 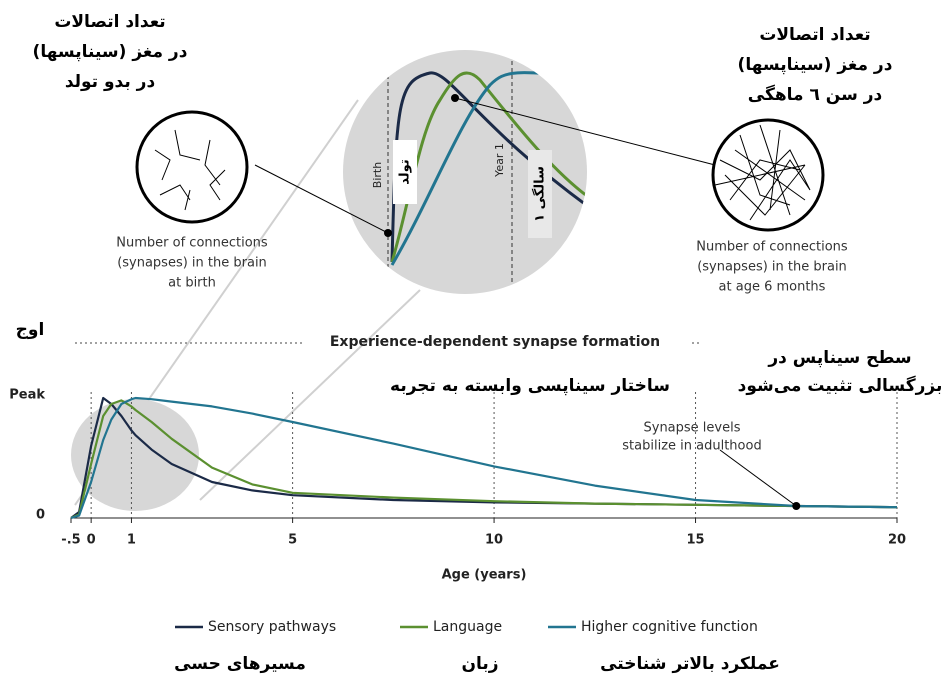 I want to click on x-tick-label: 5, so click(x=292, y=540).